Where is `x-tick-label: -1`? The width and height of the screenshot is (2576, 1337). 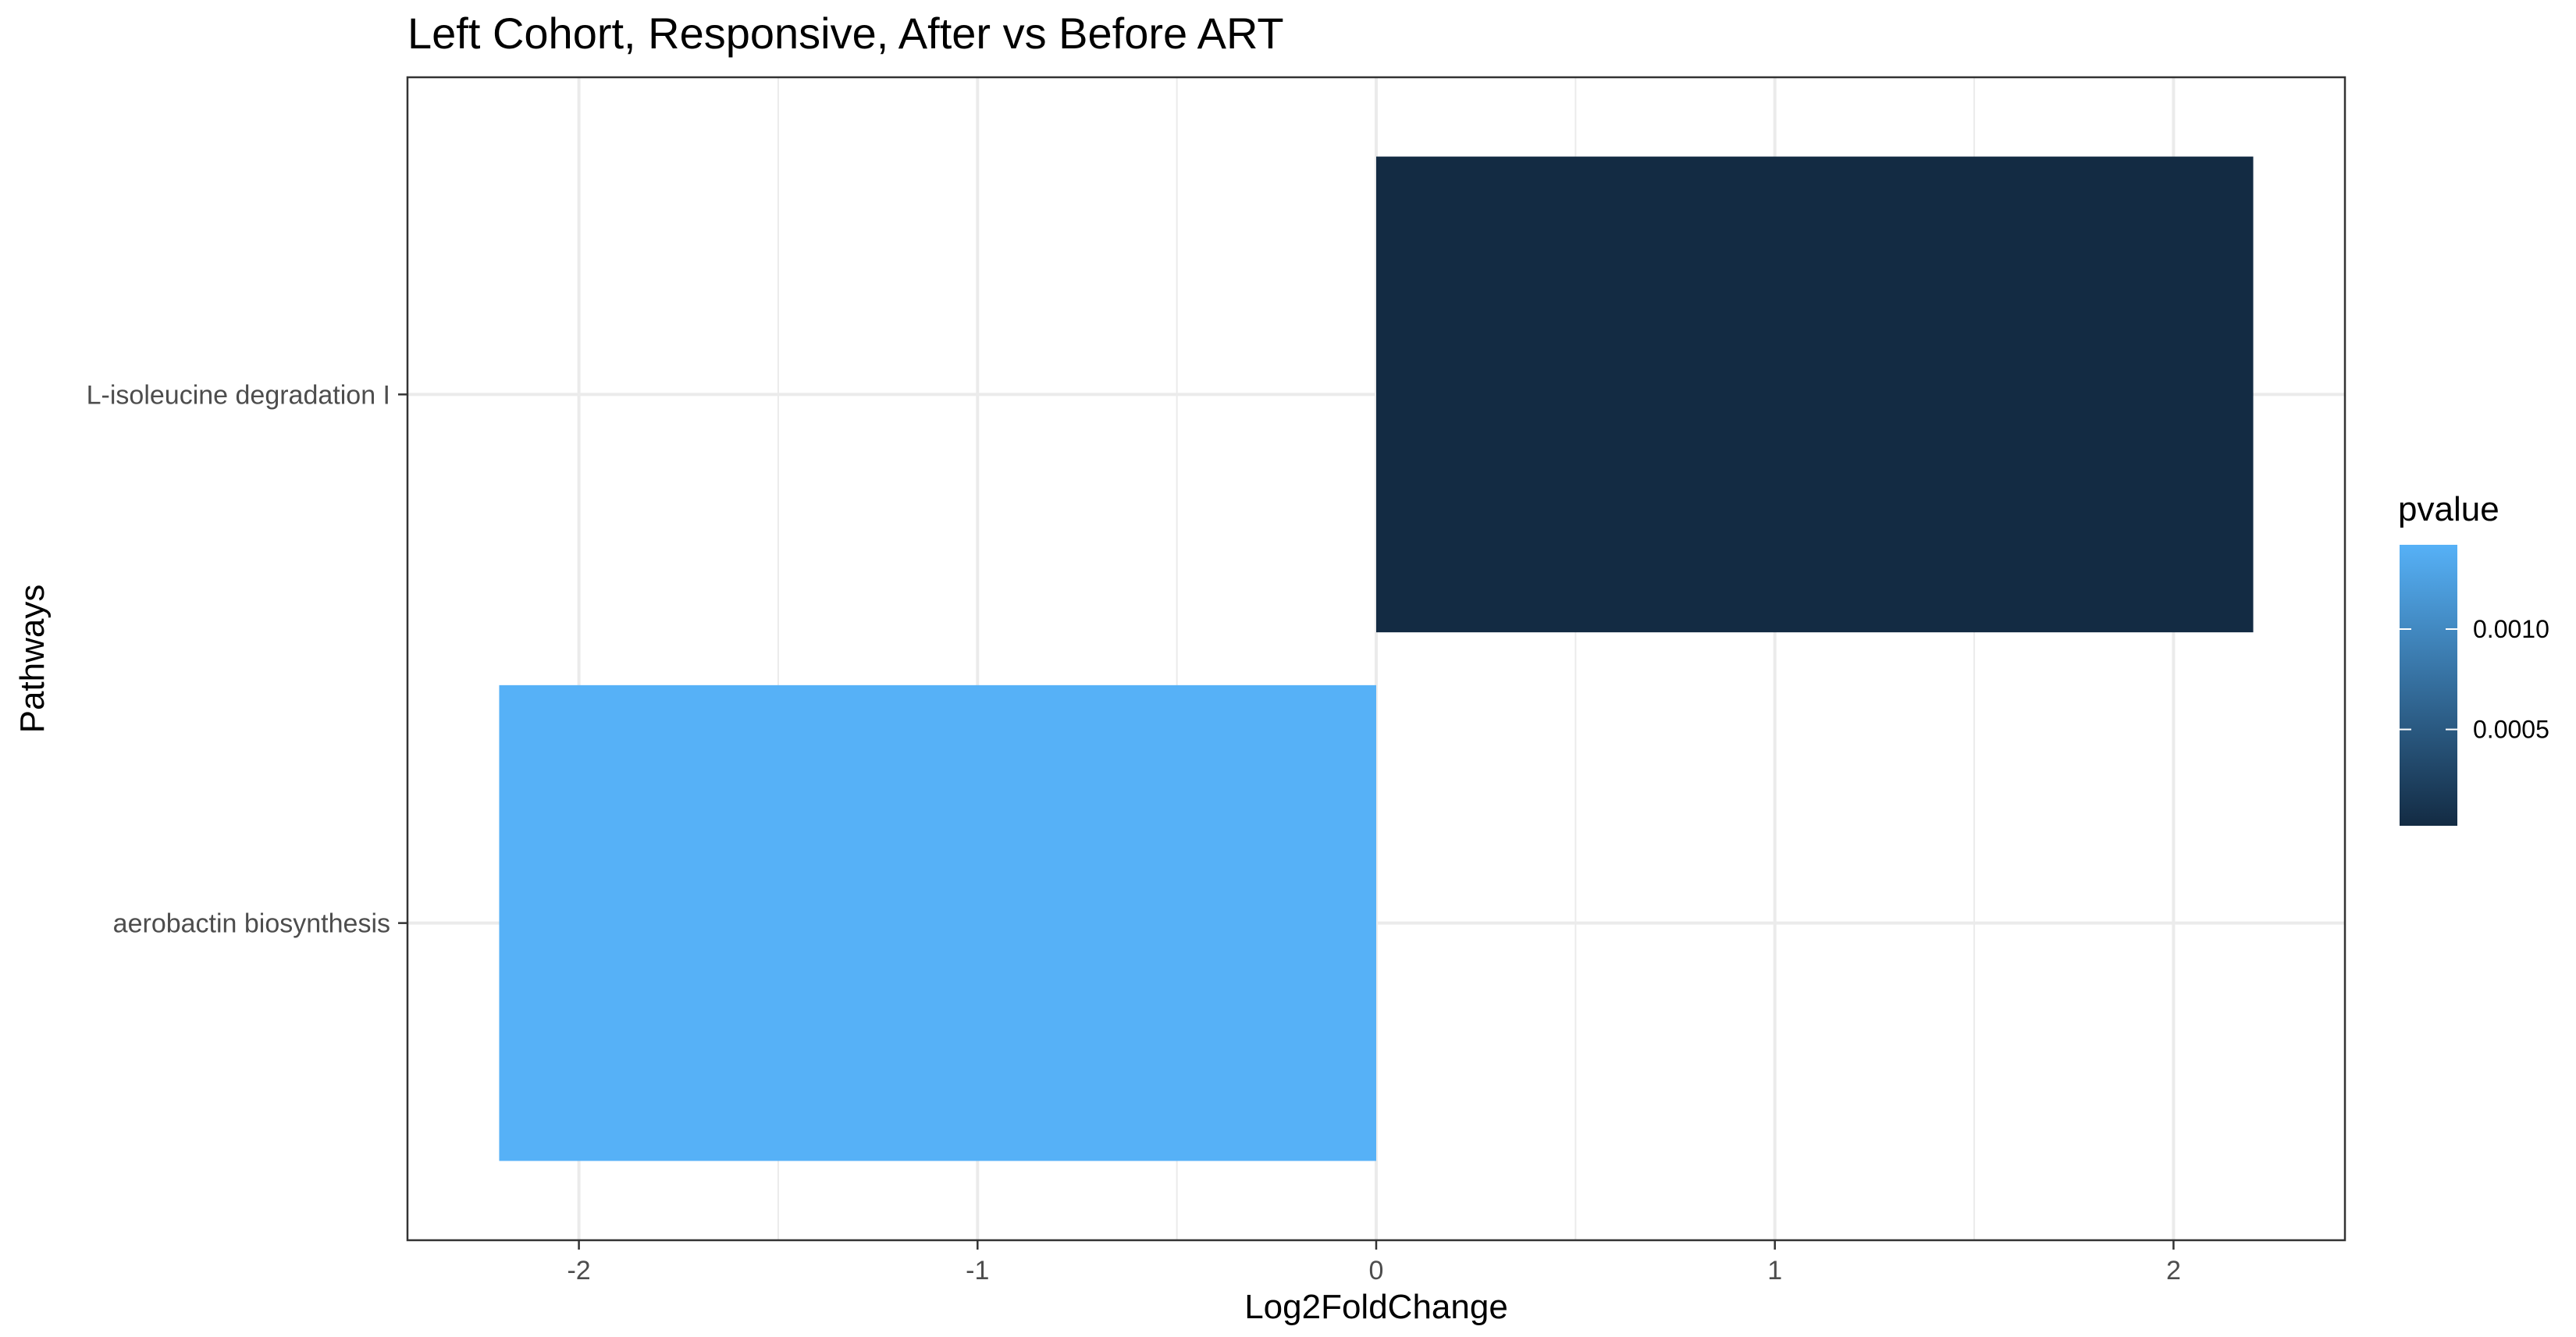 x-tick-label: -1 is located at coordinates (978, 1270).